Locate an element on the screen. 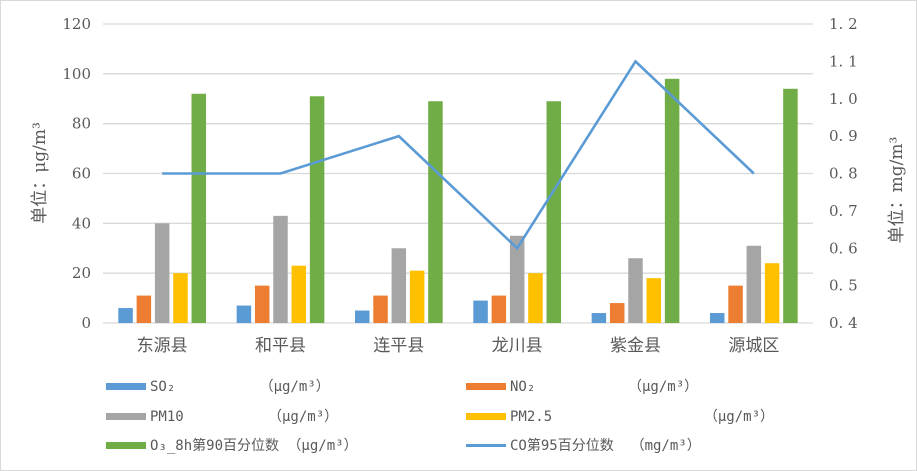  left-tick-label: 100 is located at coordinates (76, 74).